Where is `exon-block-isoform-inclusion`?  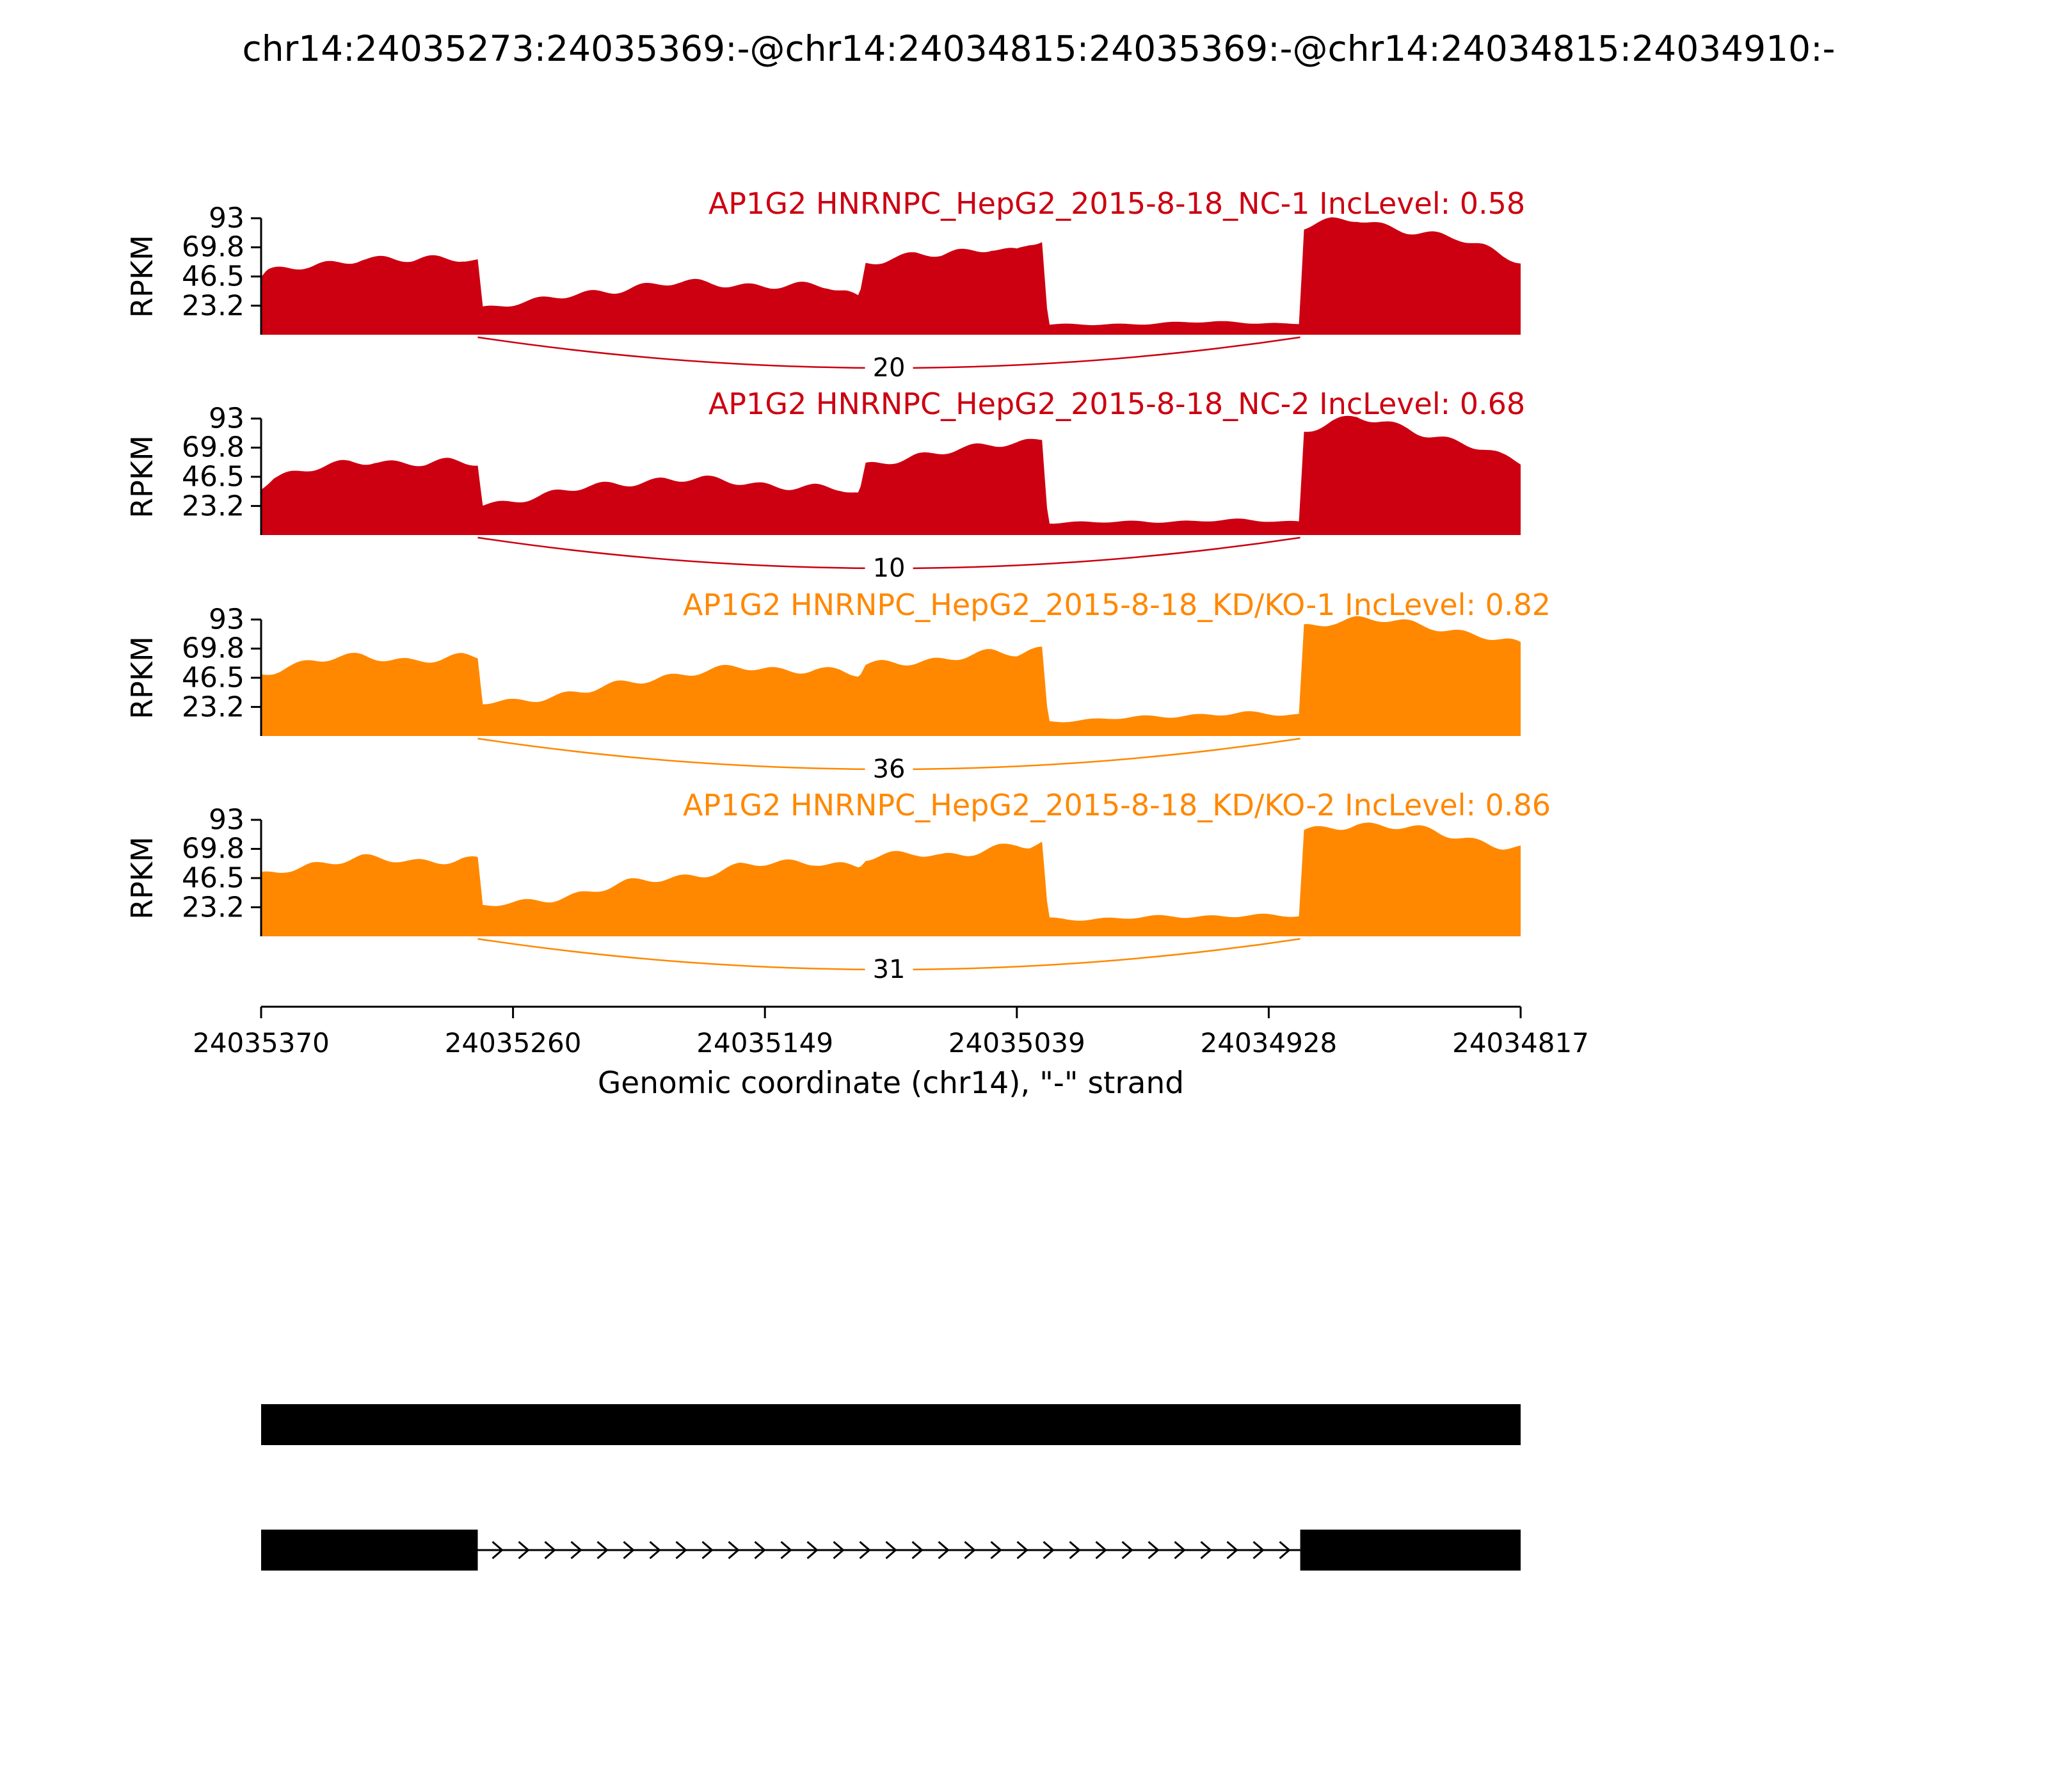
exon-block-isoform-inclusion is located at coordinates (891, 1424).